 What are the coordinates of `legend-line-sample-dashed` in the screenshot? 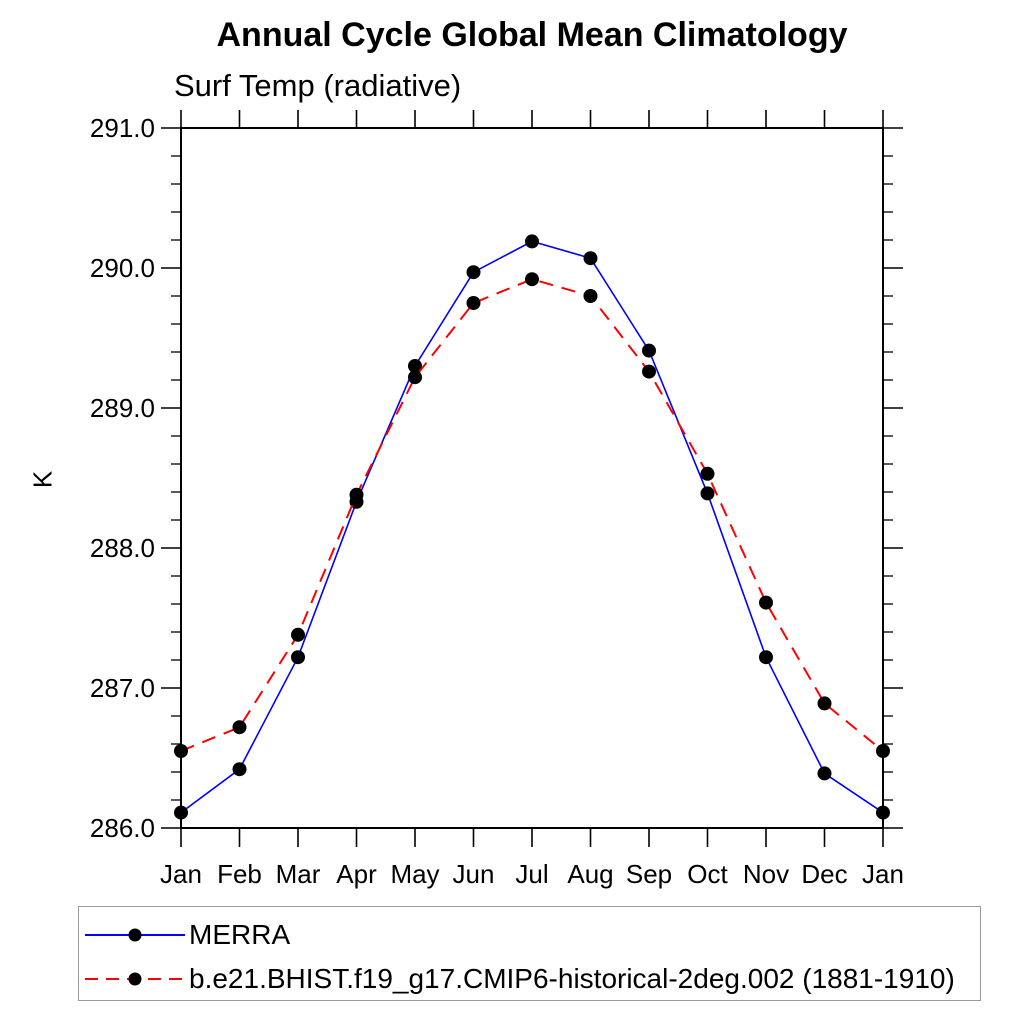 It's located at (135, 979).